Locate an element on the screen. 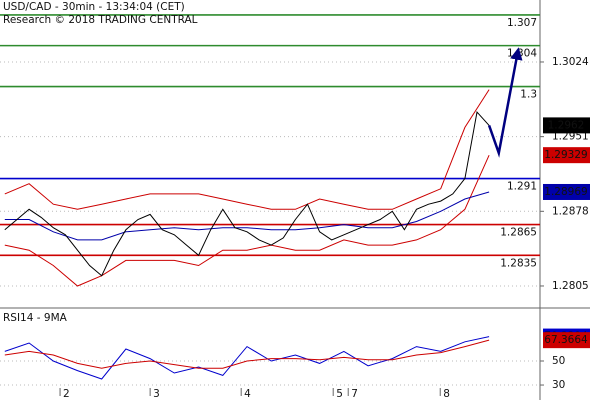 This screenshot has width=590, height=400. panel-title: RSI14 - 9MA is located at coordinates (35, 318).